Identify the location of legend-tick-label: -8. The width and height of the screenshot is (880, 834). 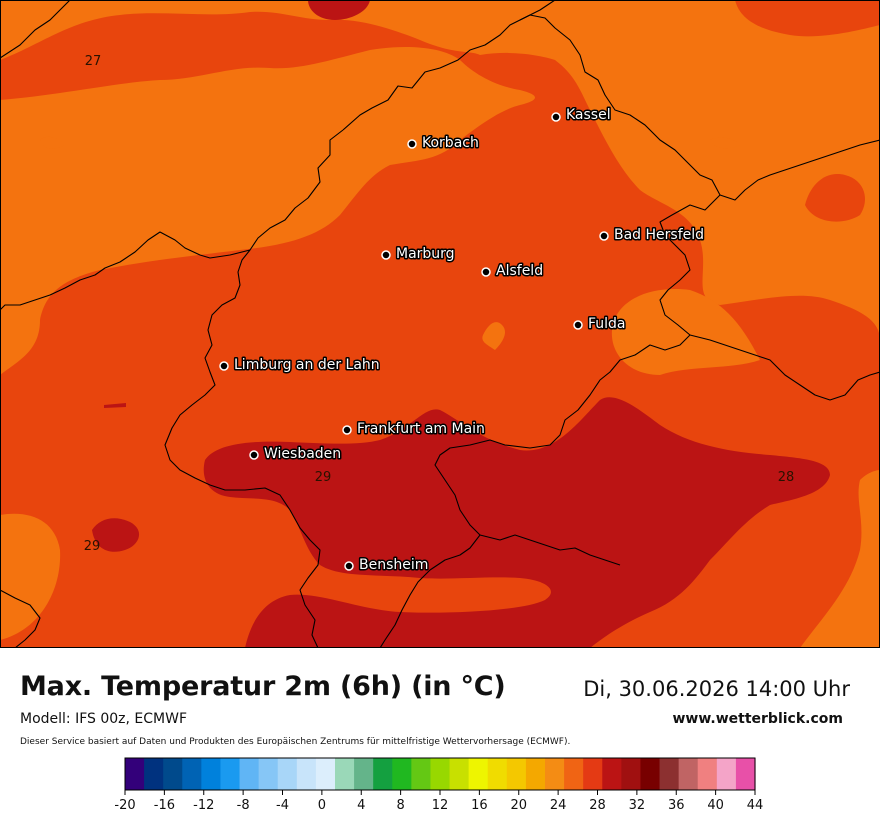
(243, 805).